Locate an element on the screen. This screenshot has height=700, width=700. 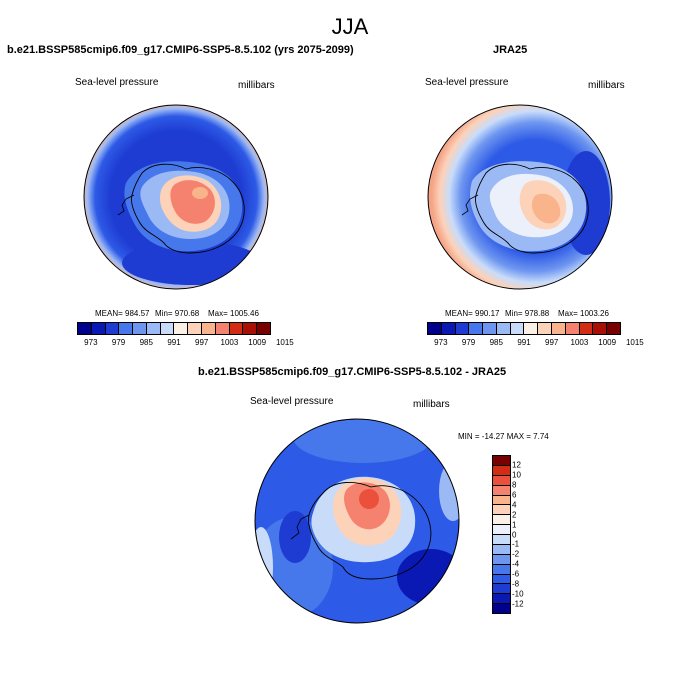
panel2-variable-label: Sea-level pressure is located at coordinates (467, 82).